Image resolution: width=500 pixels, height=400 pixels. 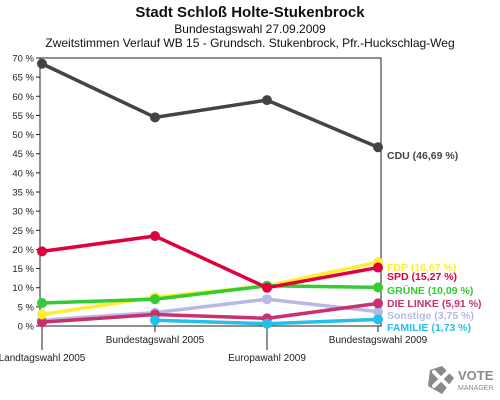 What do you see at coordinates (378, 340) in the screenshot?
I see `x-tick-label: Bundestagswahl 2009` at bounding box center [378, 340].